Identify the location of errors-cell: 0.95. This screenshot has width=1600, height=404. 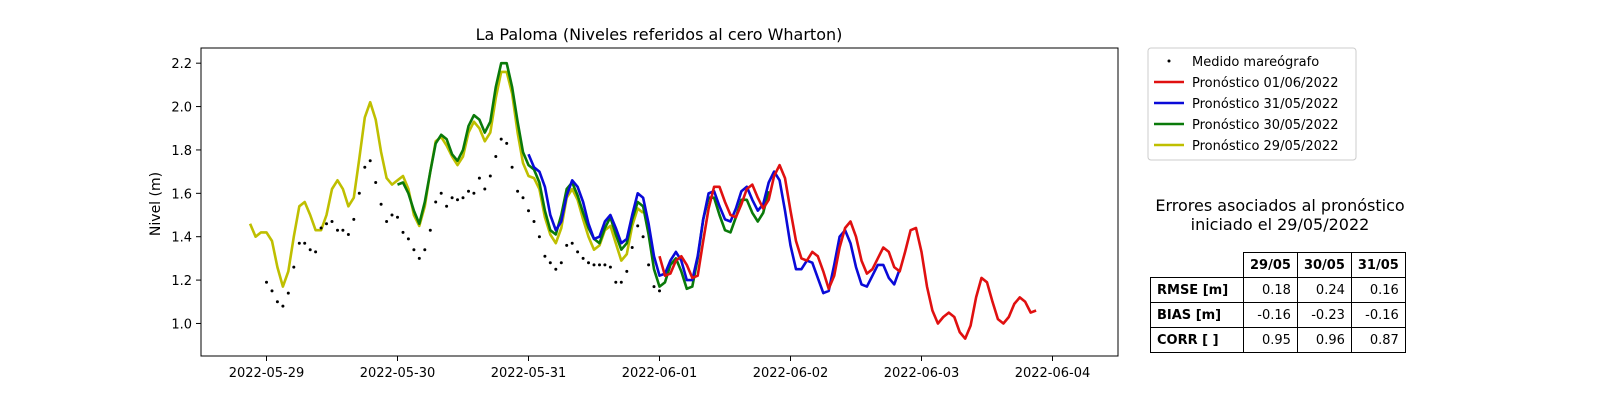
(1270, 340).